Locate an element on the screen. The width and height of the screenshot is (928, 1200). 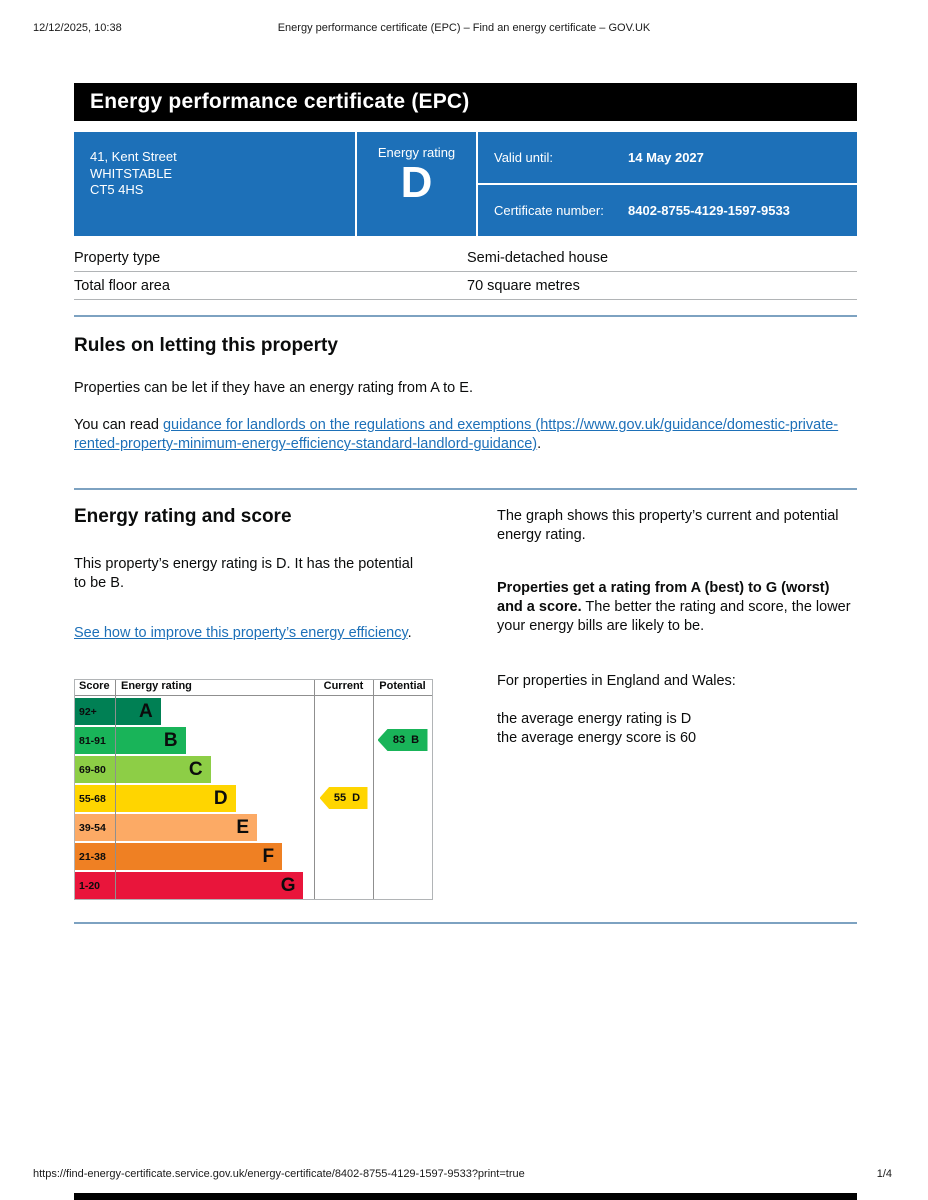
rules-heading: Rules on letting this property is located at coordinates (206, 345).